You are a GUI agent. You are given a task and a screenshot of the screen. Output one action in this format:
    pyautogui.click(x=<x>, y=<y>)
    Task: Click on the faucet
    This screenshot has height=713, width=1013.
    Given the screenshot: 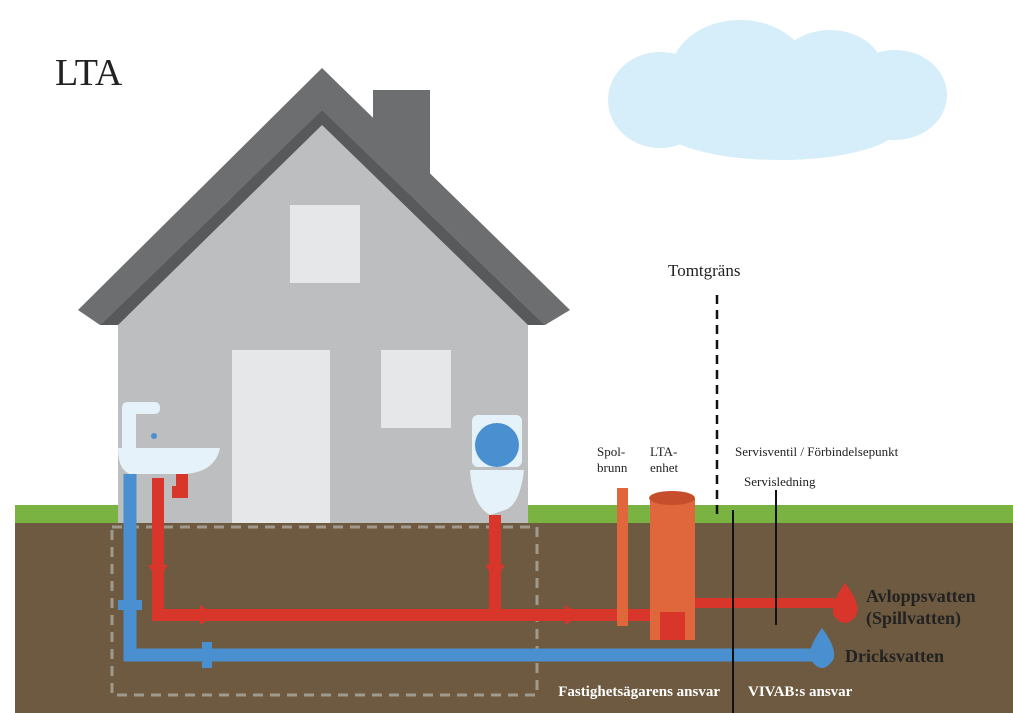 What is the action you would take?
    pyautogui.click(x=129, y=430)
    